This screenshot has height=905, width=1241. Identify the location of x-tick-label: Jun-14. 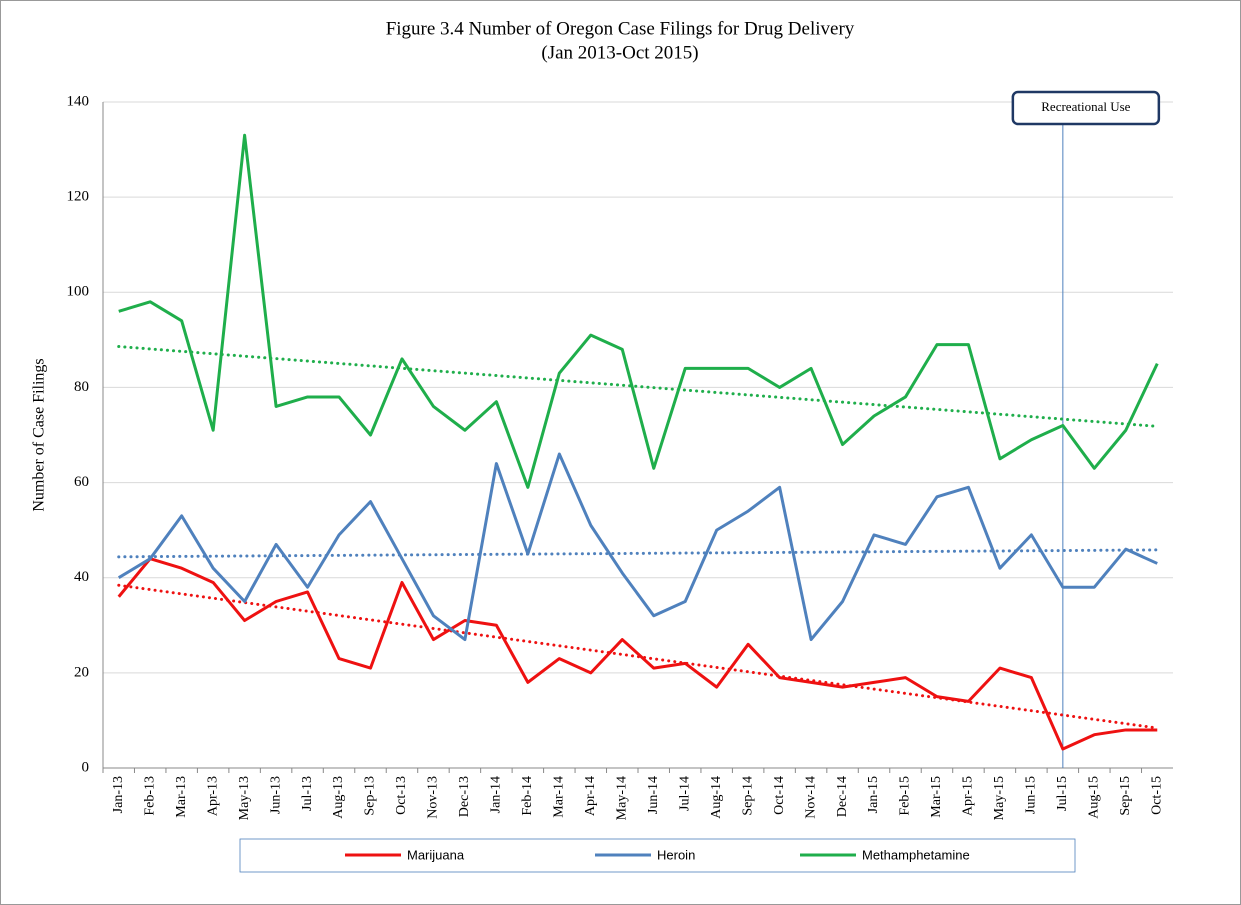
(653, 795).